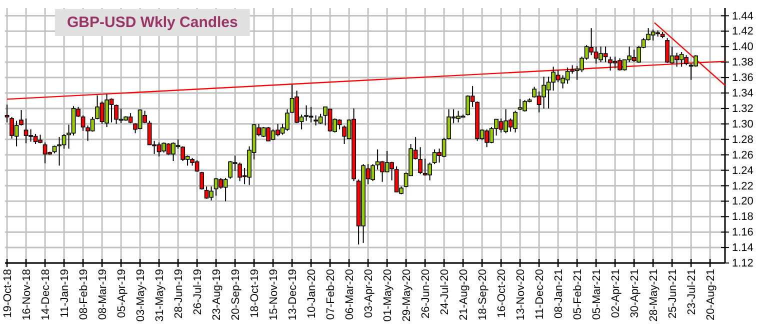 The height and width of the screenshot is (329, 760). What do you see at coordinates (743, 170) in the screenshot?
I see `y-tick-label: 1.24` at bounding box center [743, 170].